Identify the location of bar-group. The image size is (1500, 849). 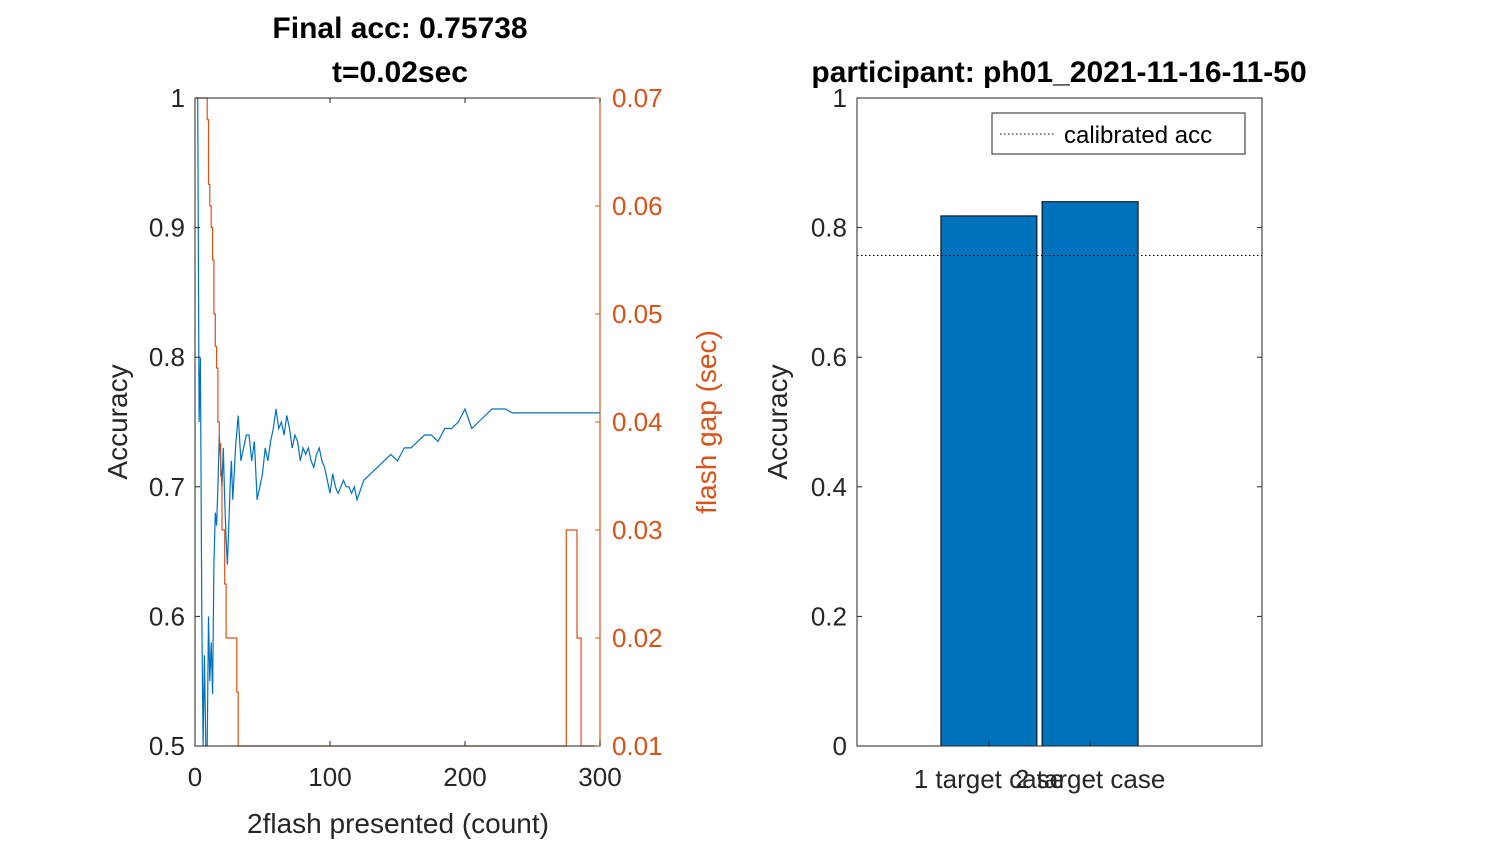
(1039, 474).